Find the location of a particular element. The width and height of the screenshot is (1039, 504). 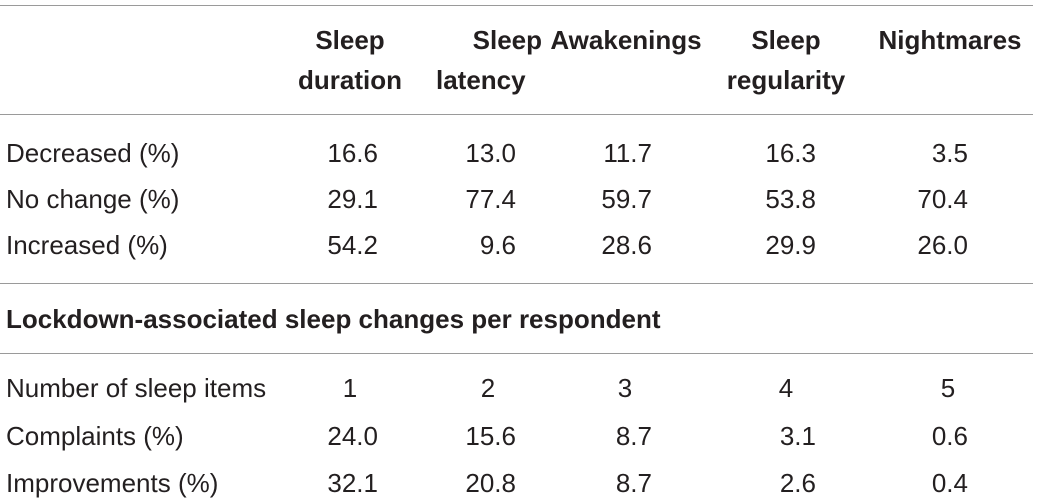

col-header-nightmares: Nightmares is located at coordinates (950, 40).